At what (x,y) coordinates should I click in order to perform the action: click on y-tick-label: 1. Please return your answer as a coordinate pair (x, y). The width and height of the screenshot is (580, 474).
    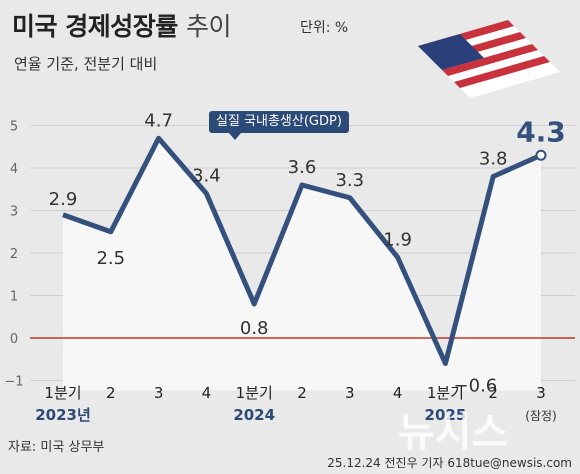
    Looking at the image, I should click on (14, 297).